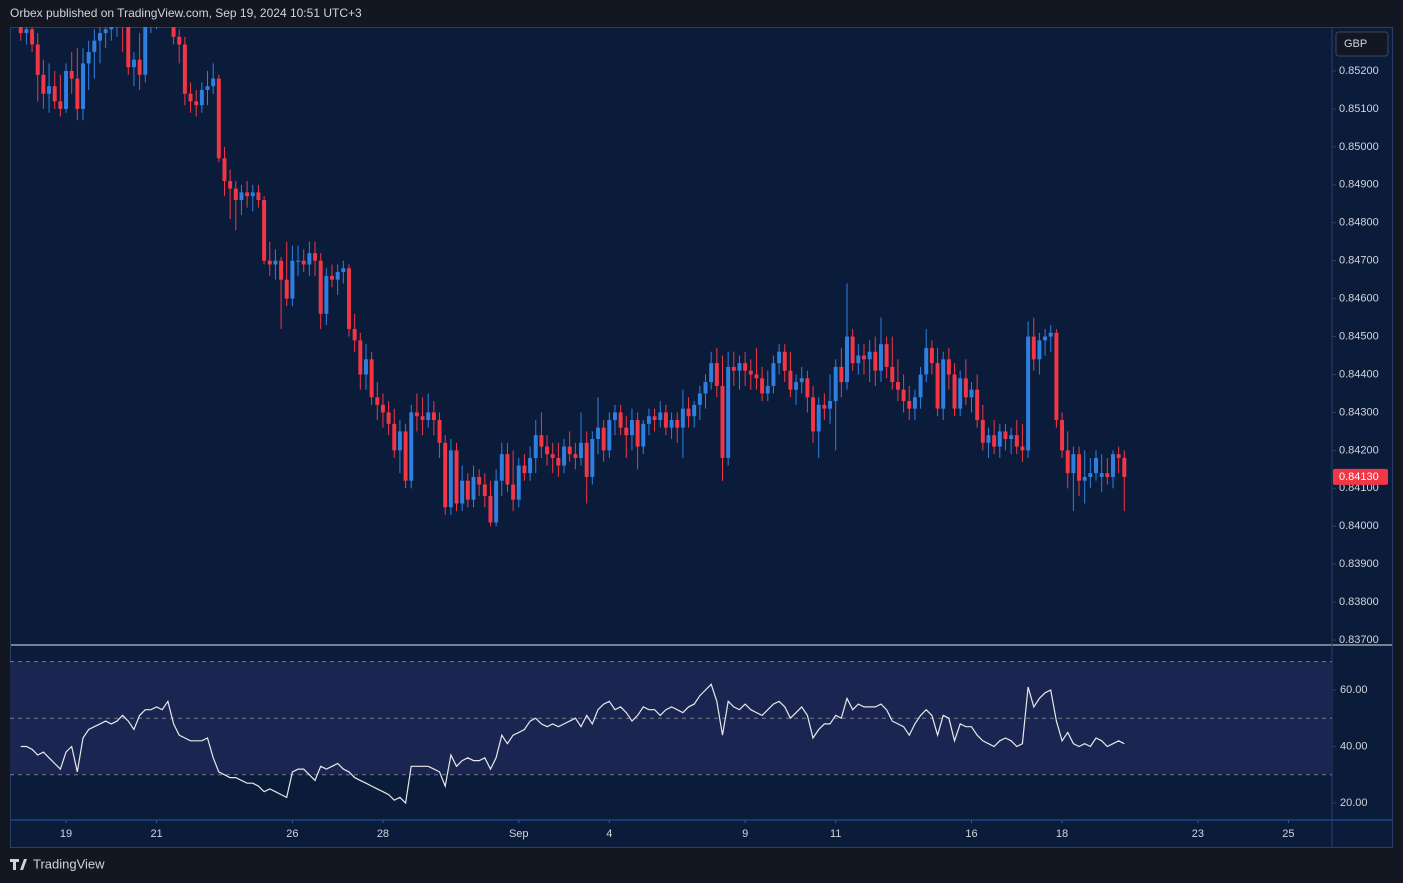 Image resolution: width=1403 pixels, height=883 pixels. I want to click on last-price-badge, so click(1360, 476).